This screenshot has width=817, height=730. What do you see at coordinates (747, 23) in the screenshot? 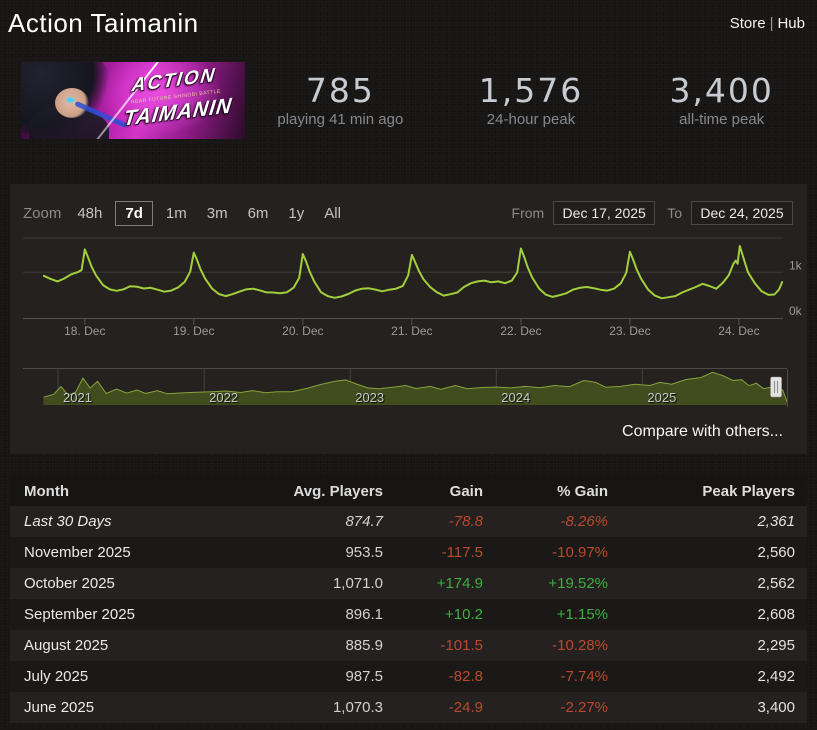
I see `store-link: Store` at bounding box center [747, 23].